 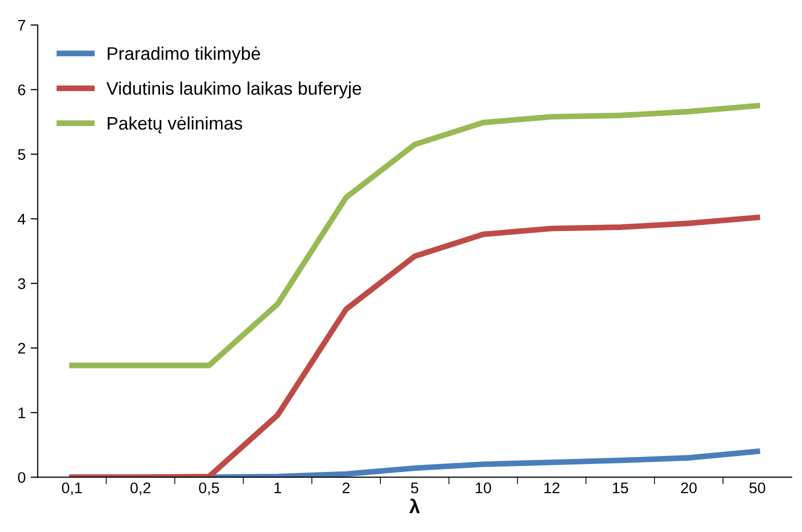 What do you see at coordinates (22, 477) in the screenshot?
I see `y-tick-label: 0` at bounding box center [22, 477].